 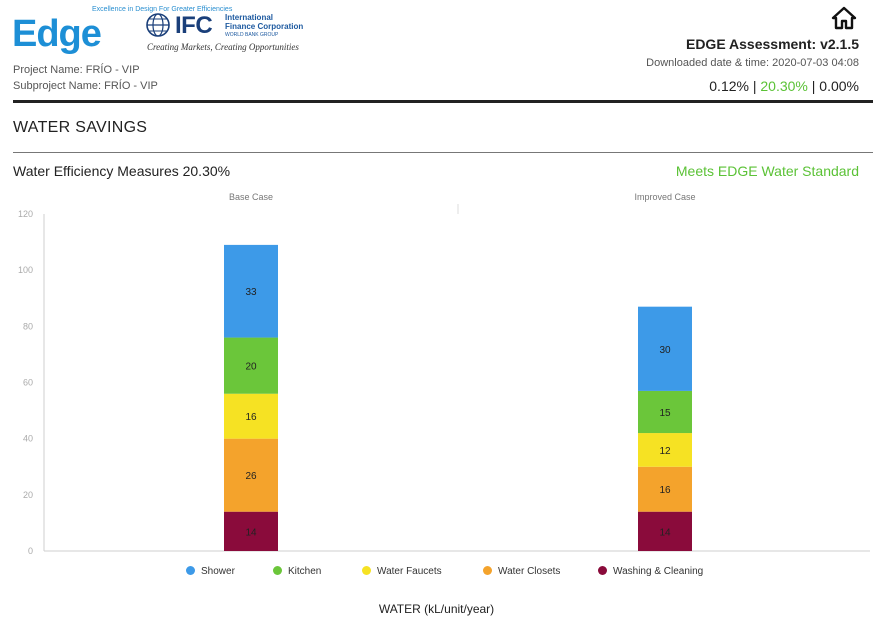 What do you see at coordinates (752, 63) in the screenshot?
I see `download-timestamp: Downloaded date & time: 2020-07-03 04:08` at bounding box center [752, 63].